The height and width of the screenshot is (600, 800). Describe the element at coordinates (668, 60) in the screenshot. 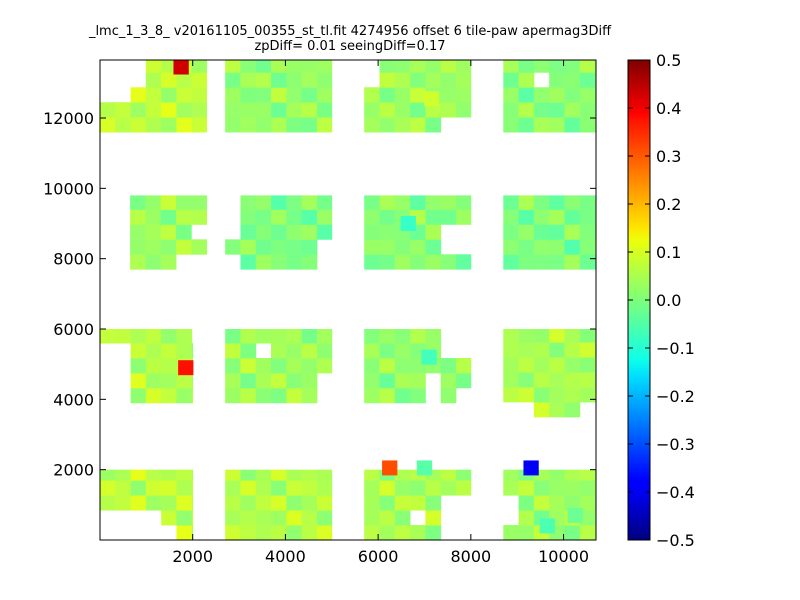

I see `colorbar-tick-label: 0.5` at that location.